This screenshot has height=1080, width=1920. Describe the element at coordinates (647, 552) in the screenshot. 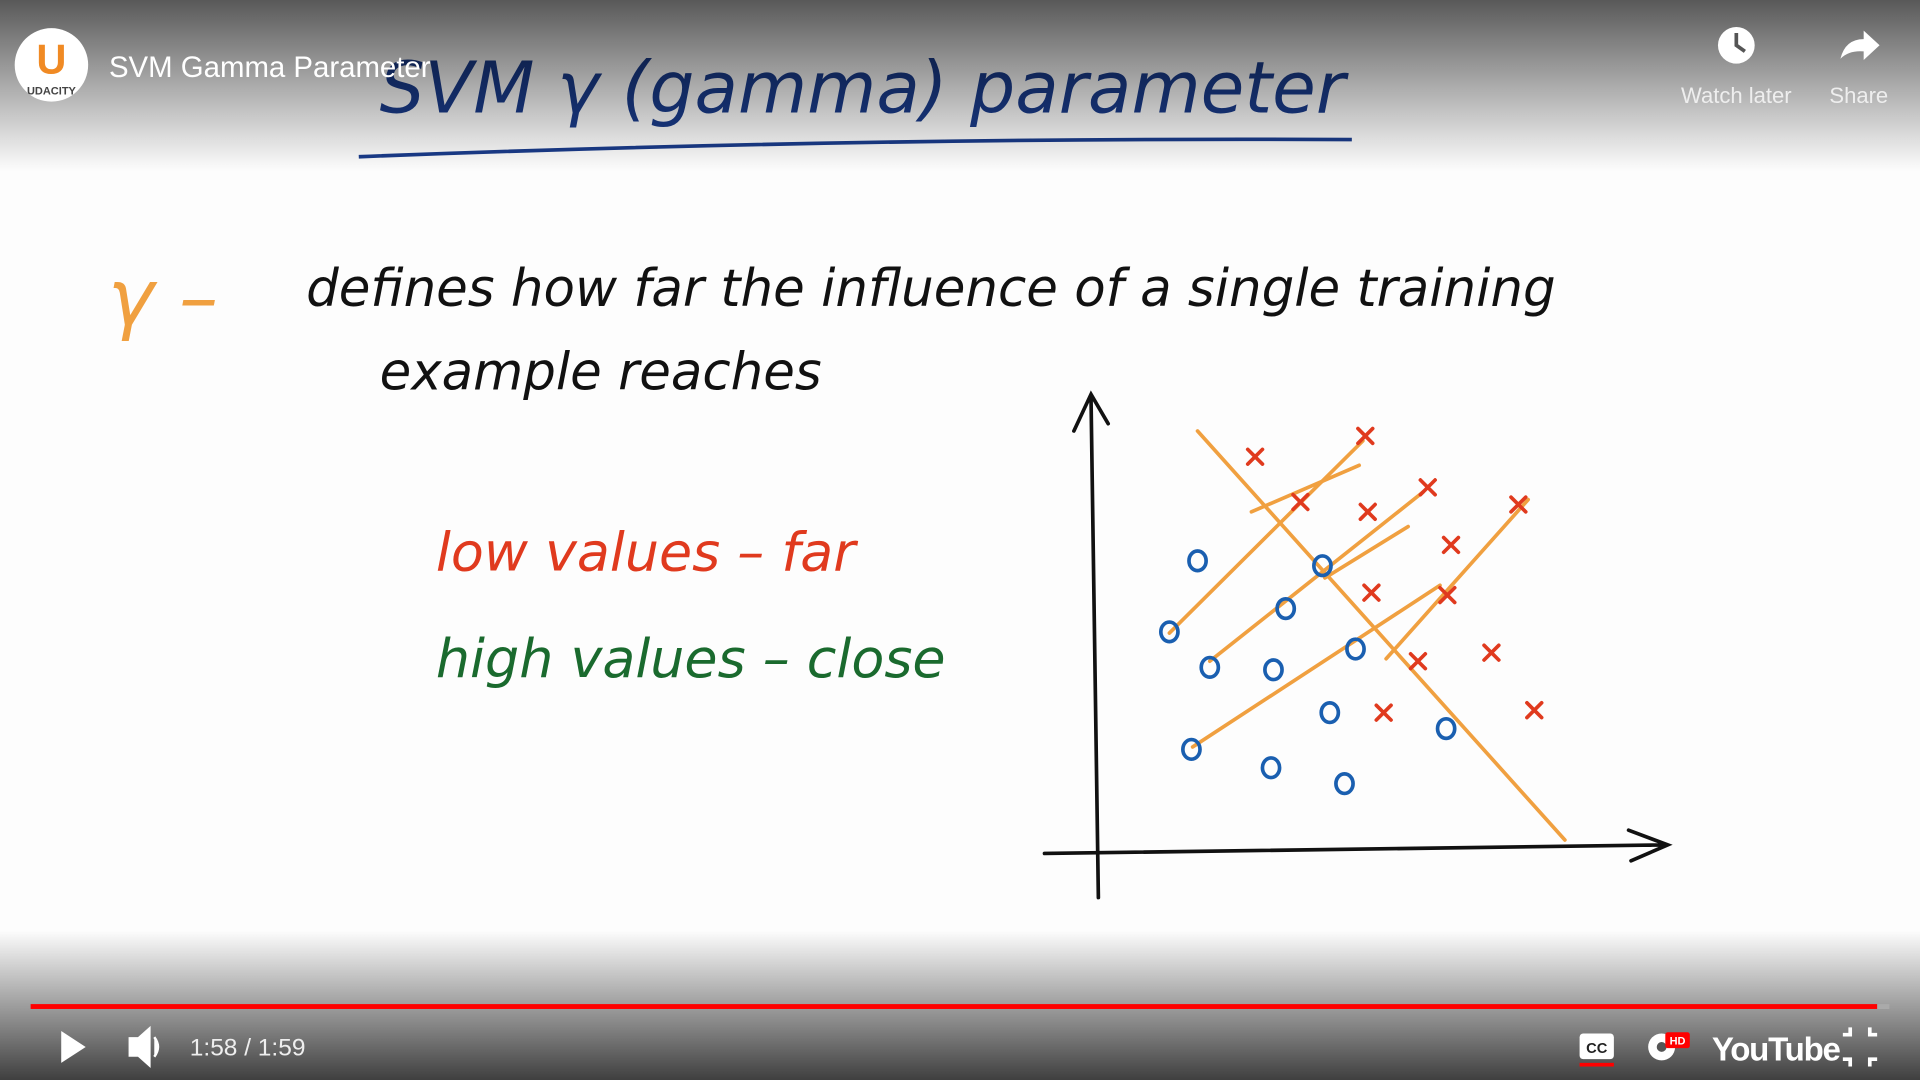

I see `low-values: low values – far` at that location.